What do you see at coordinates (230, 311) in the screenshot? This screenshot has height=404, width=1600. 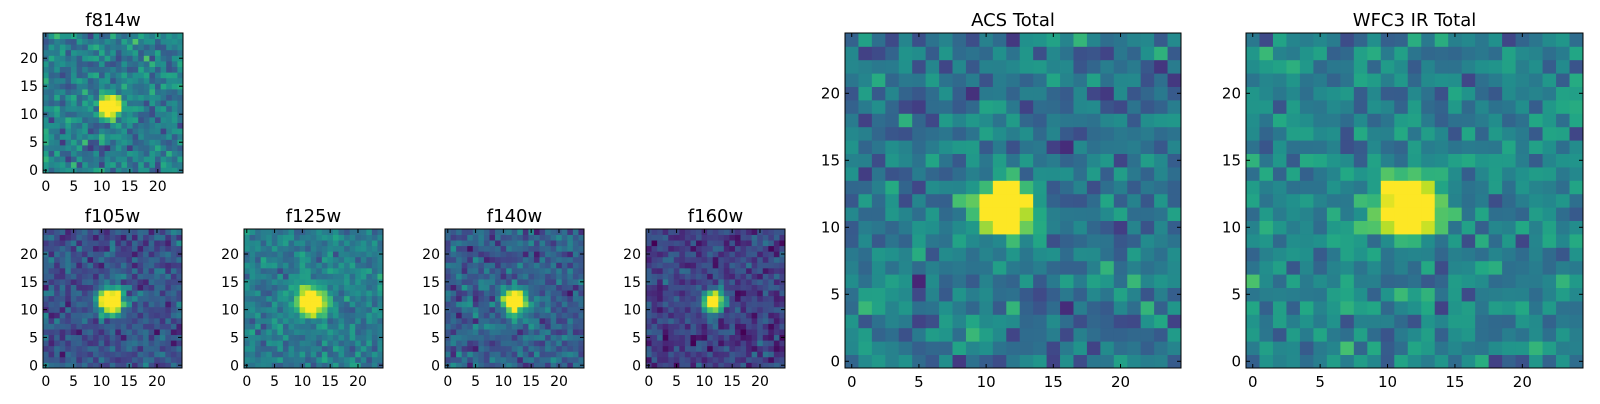 I see `y-tick-label: 10` at bounding box center [230, 311].